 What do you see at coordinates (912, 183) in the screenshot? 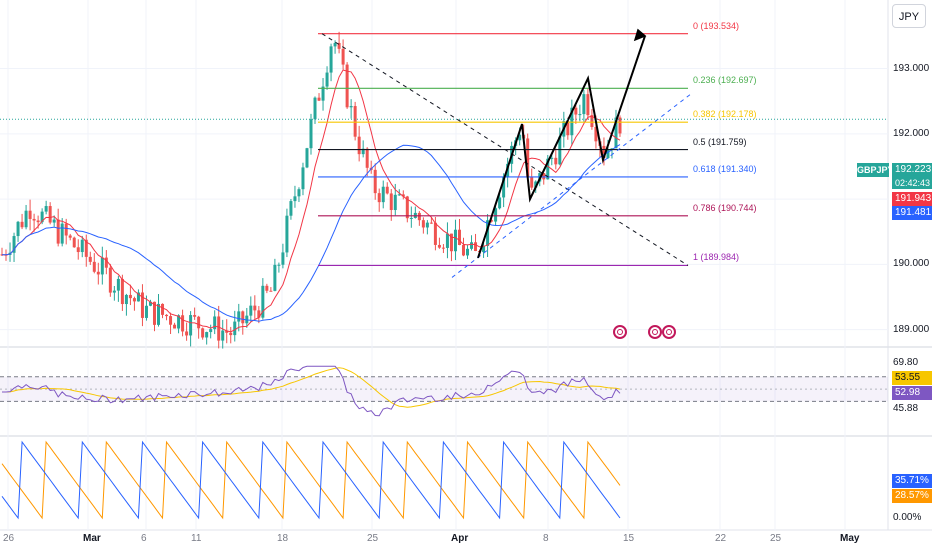
I see `bar-countdown: 02:42:43` at bounding box center [912, 183].